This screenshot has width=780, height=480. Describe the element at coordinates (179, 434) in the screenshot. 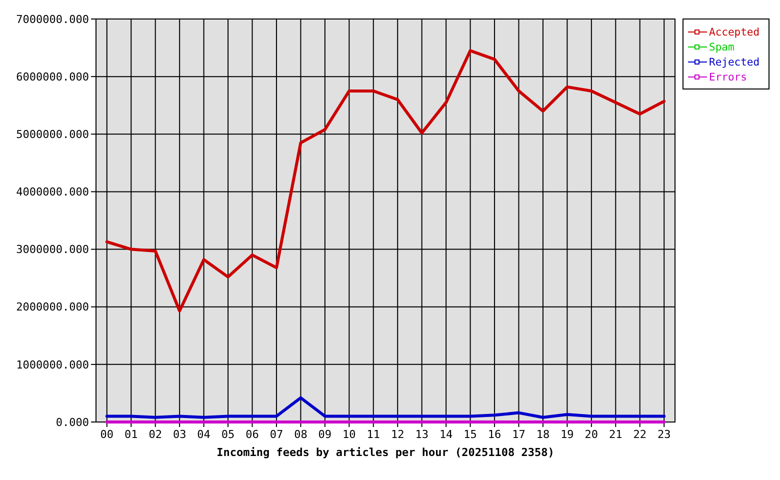

I see `x-tick-label: 03` at that location.